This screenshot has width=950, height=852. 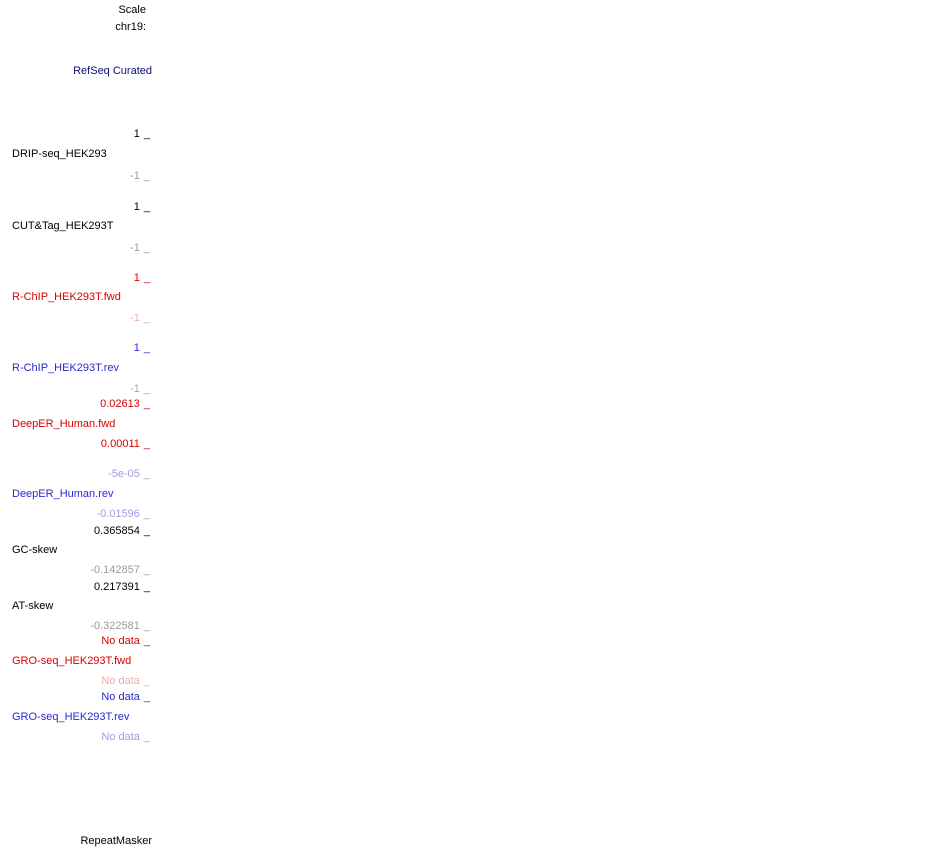 What do you see at coordinates (115, 570) in the screenshot?
I see `axis-min-value: -0.142857` at bounding box center [115, 570].